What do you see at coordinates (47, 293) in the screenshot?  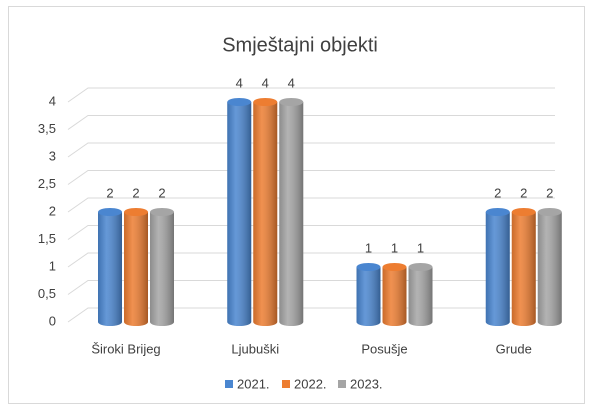 I see `y-tick-label: 0,5` at bounding box center [47, 293].